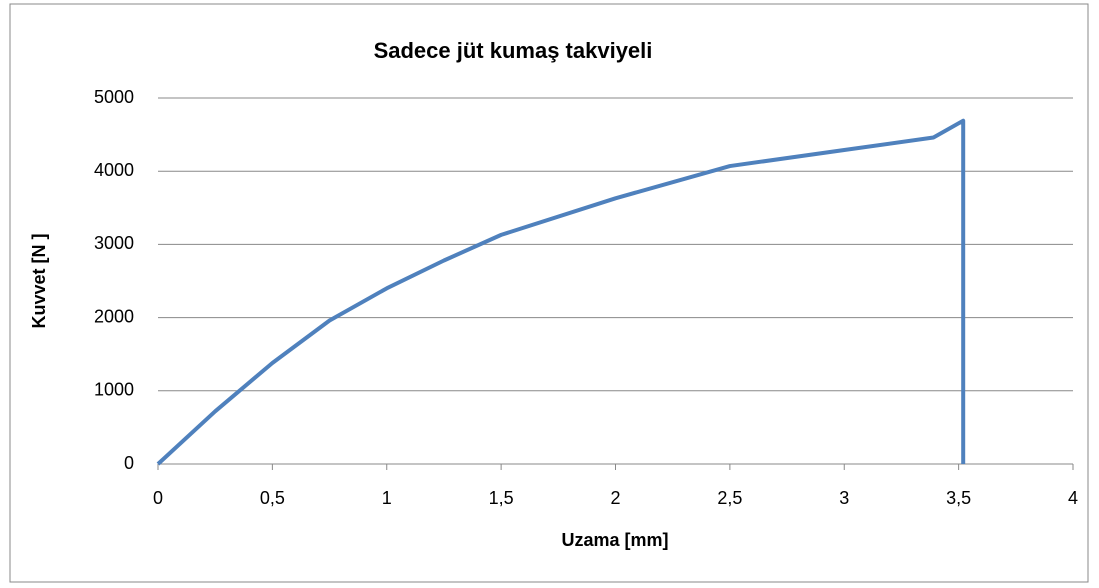  Describe the element at coordinates (158, 498) in the screenshot. I see `x-tick-label: 0` at that location.